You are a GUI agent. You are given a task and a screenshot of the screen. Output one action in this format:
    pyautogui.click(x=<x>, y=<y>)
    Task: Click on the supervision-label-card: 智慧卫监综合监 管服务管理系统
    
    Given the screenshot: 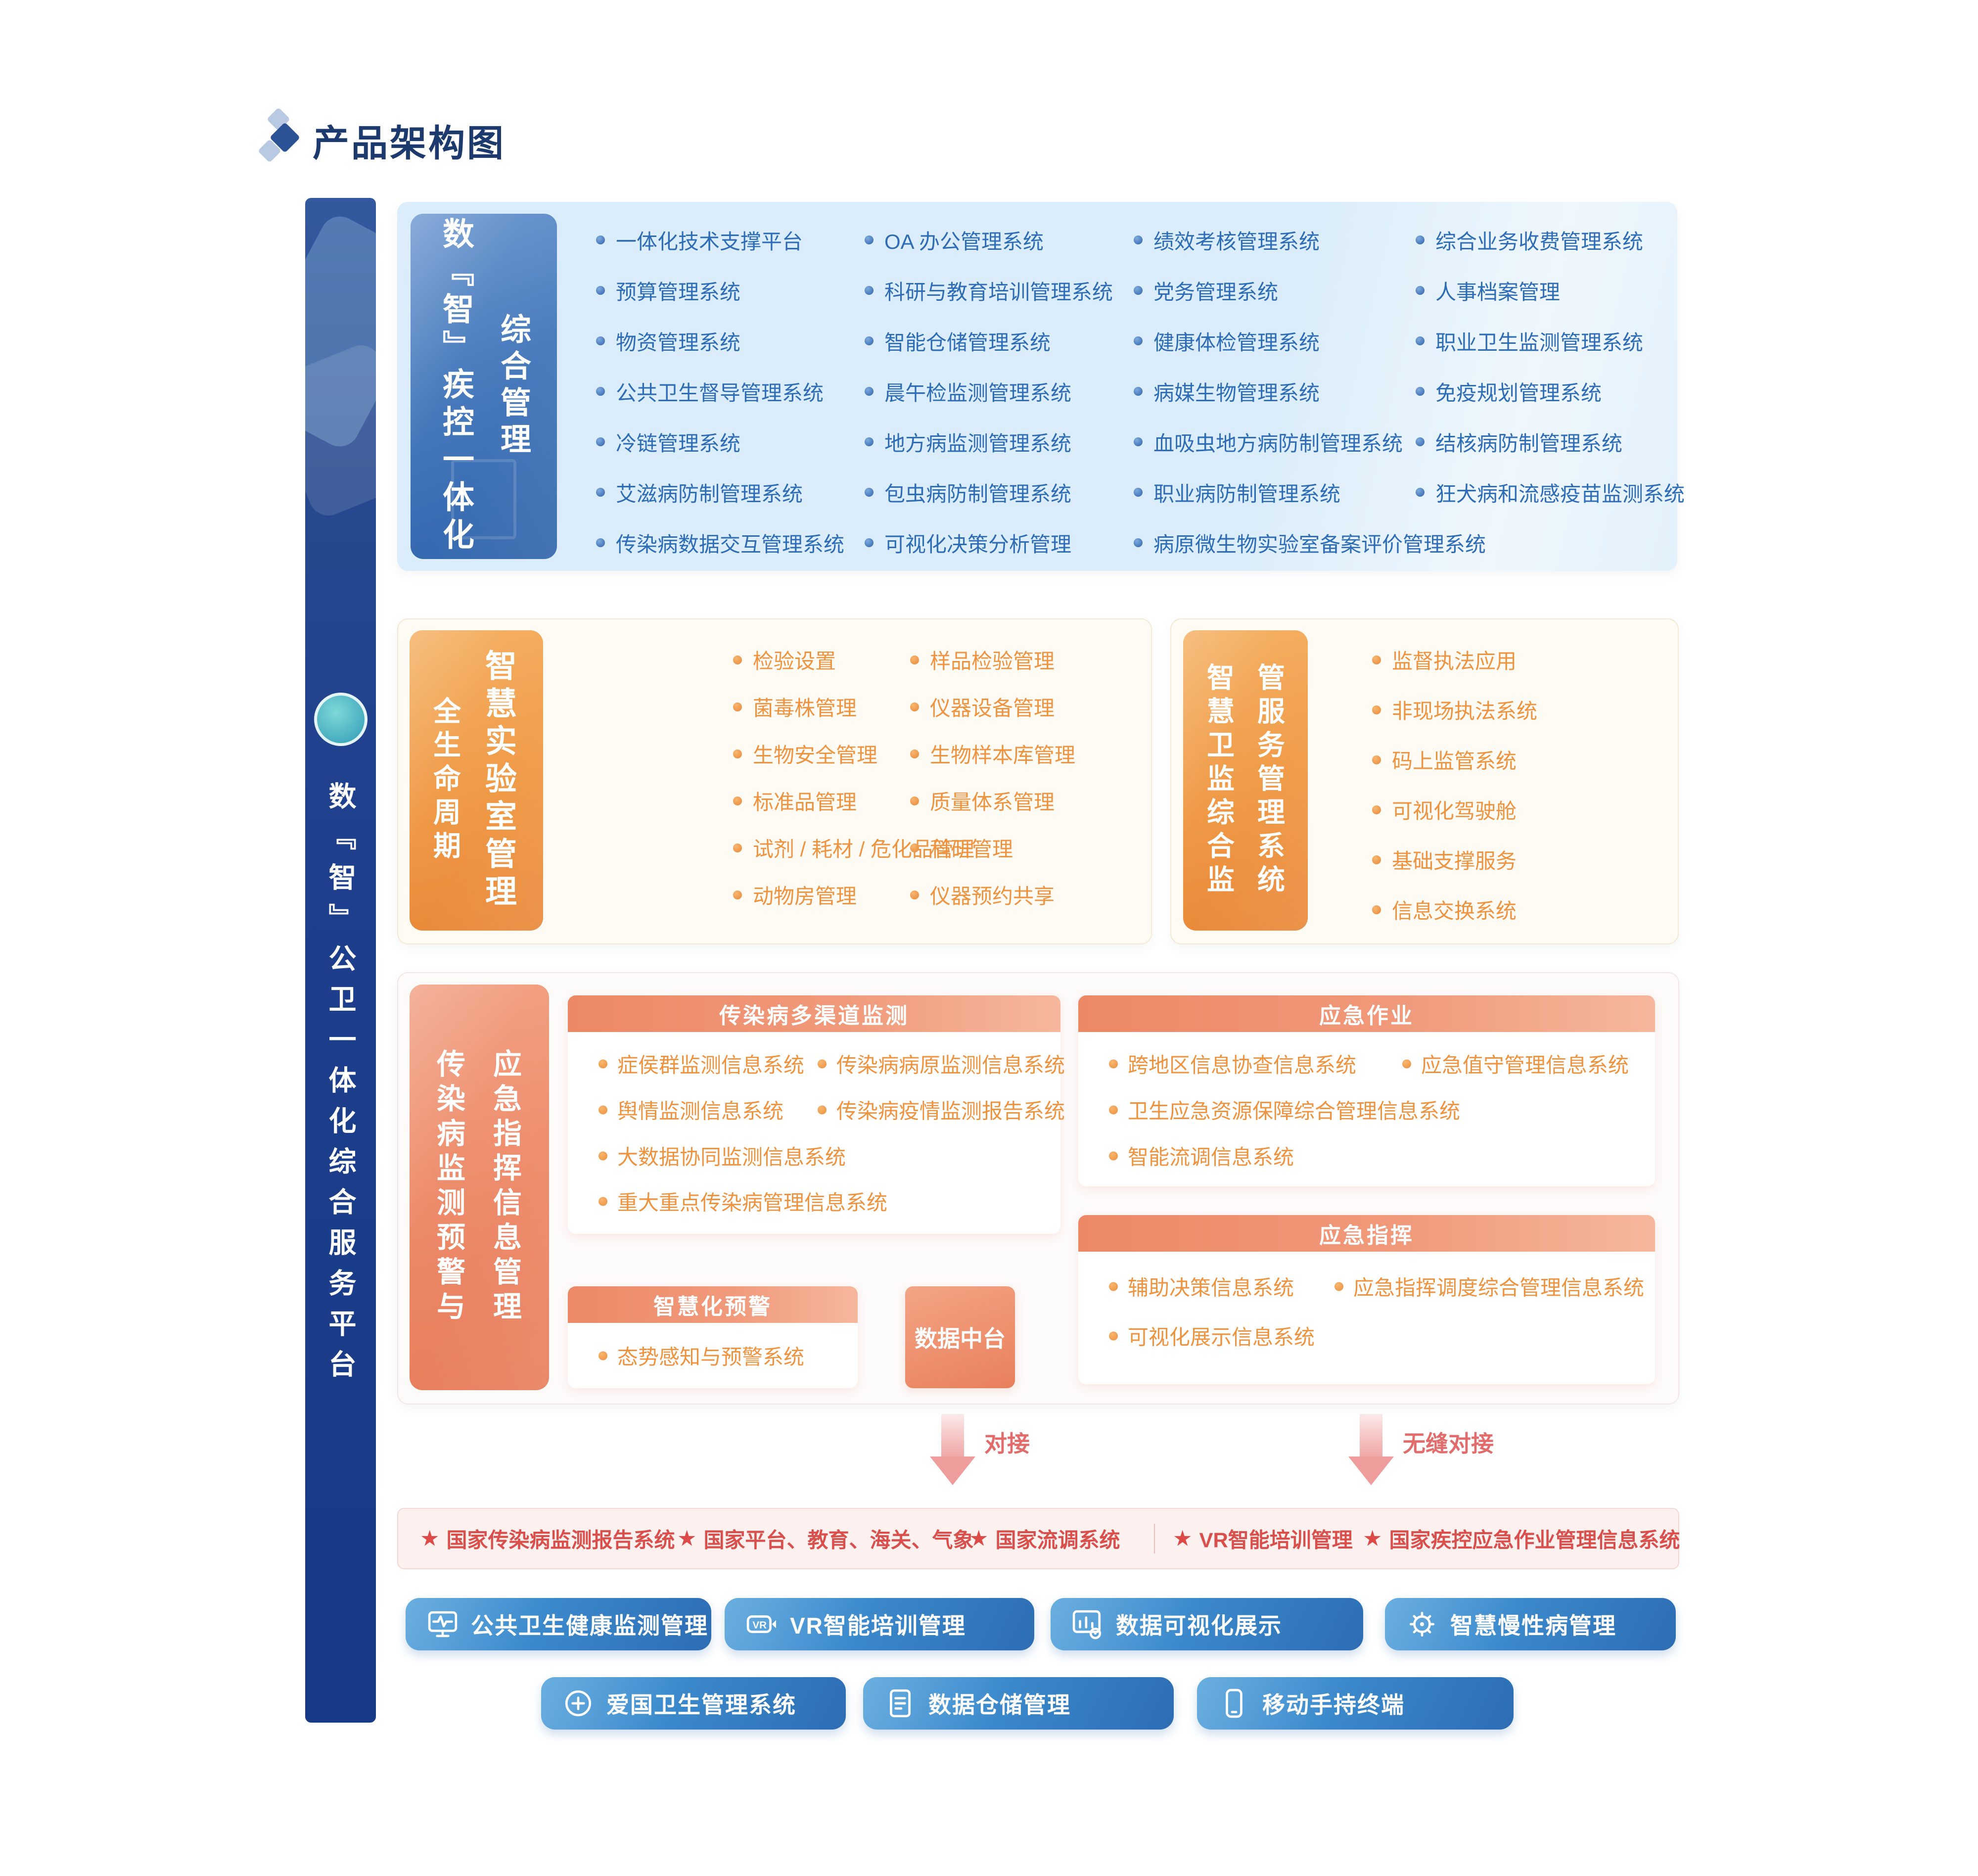 What is the action you would take?
    pyautogui.click(x=1246, y=780)
    